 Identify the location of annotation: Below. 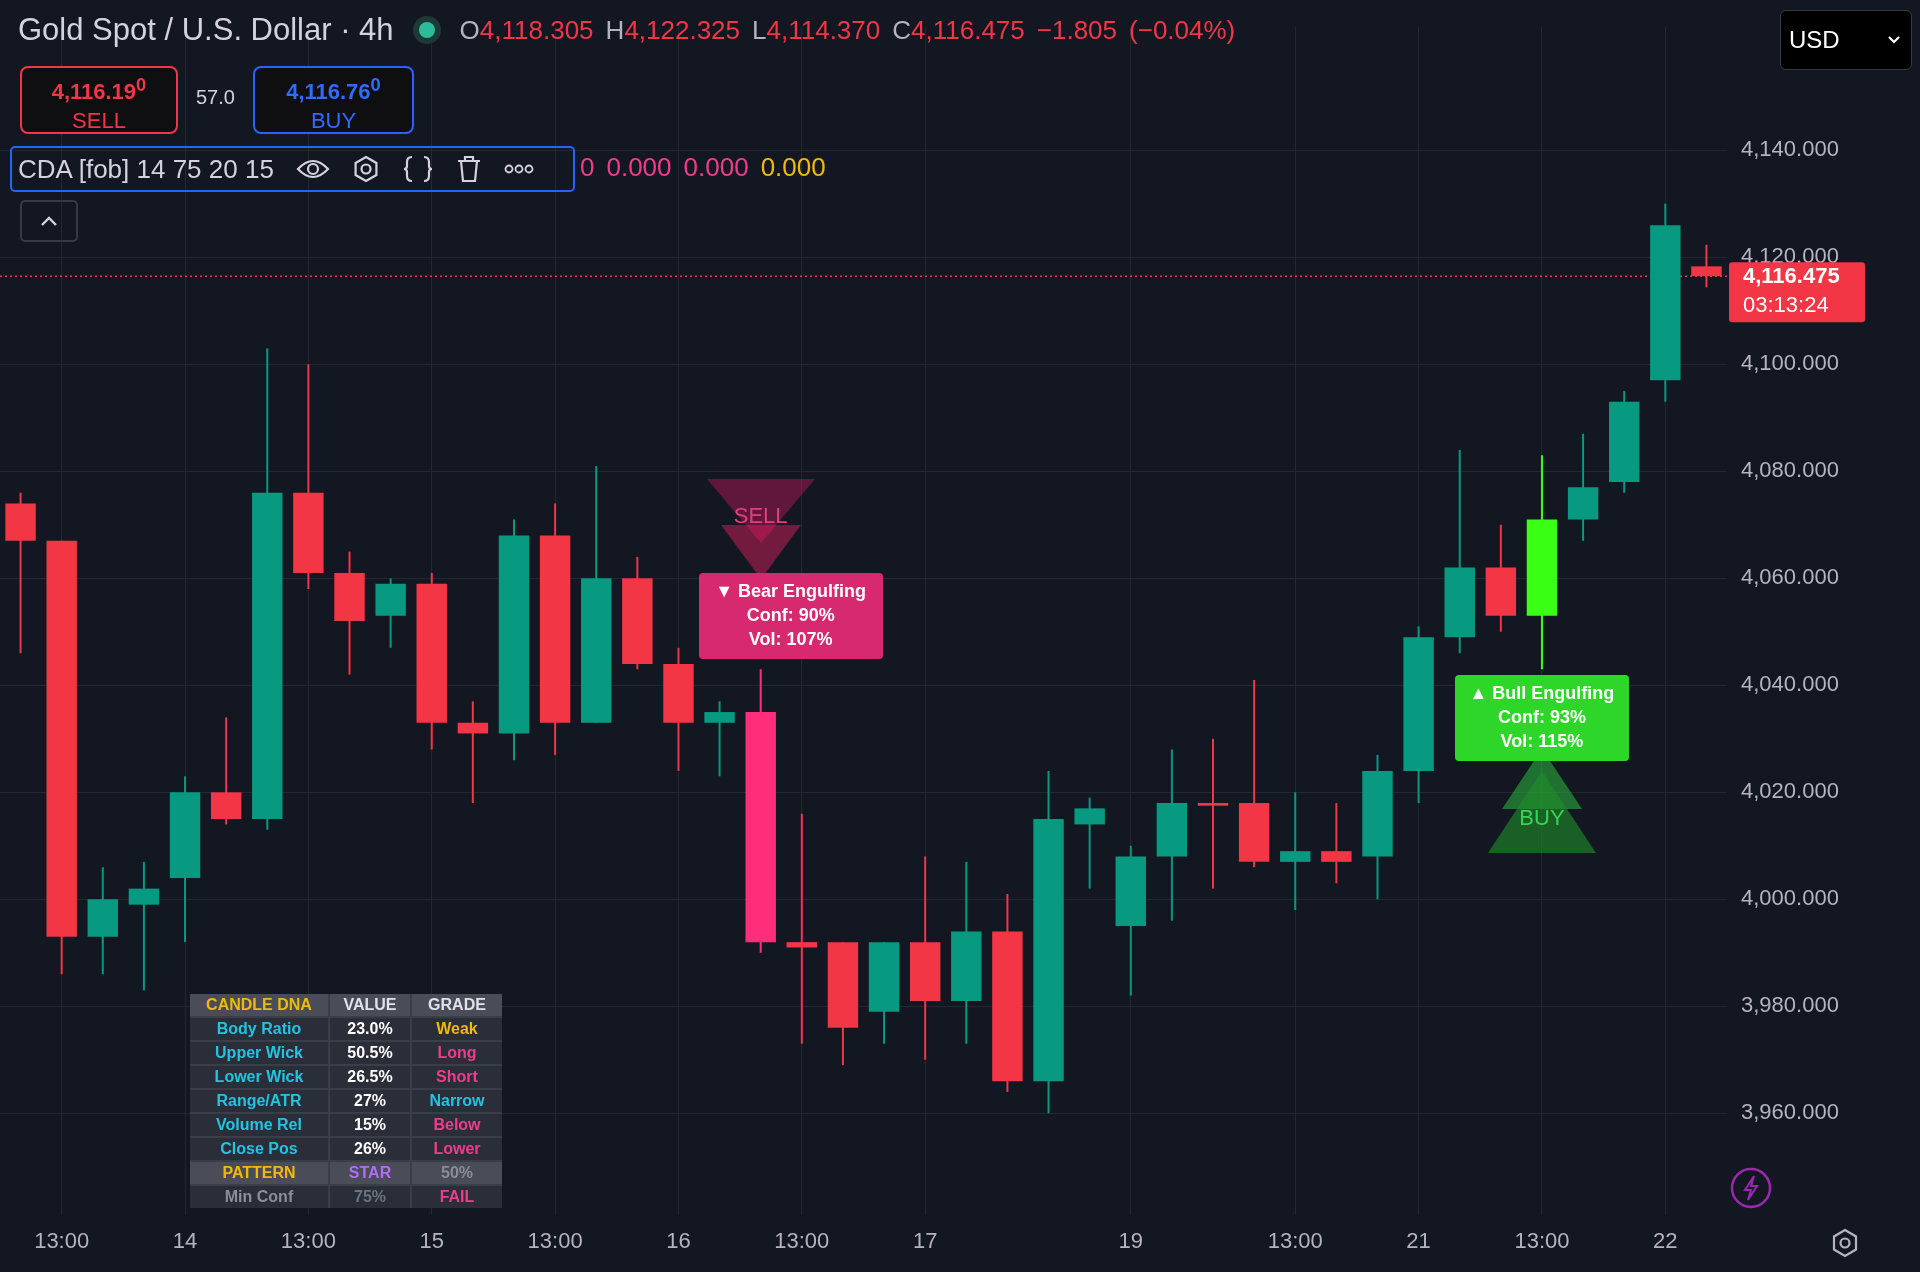
(457, 1125).